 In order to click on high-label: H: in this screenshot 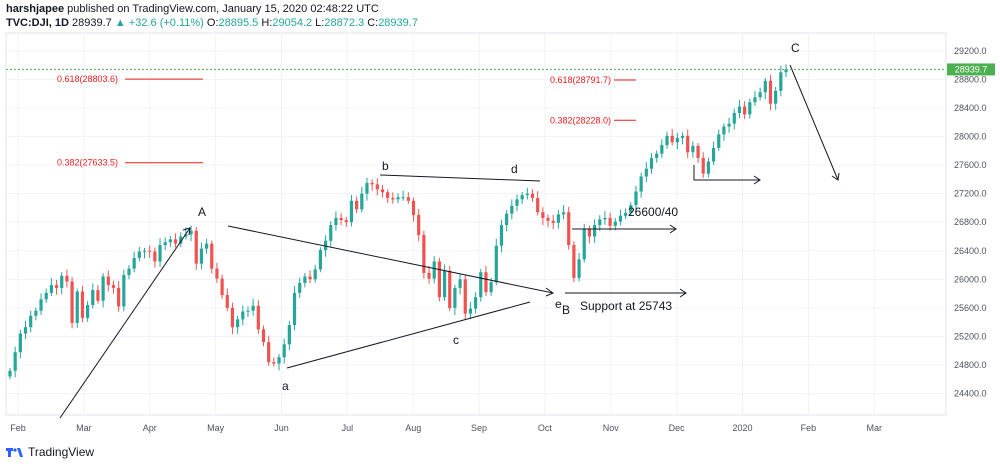, I will do `click(267, 23)`.